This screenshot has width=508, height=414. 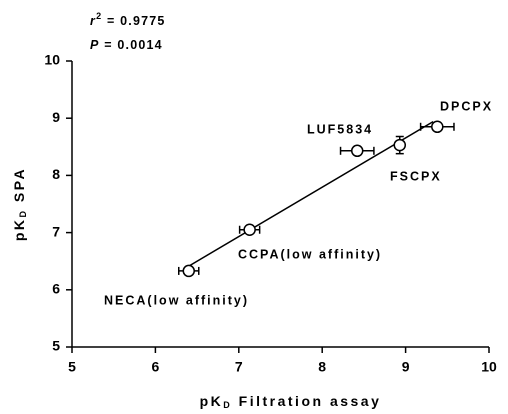 I want to click on y-axis-label: pKD SPA, so click(x=20, y=204).